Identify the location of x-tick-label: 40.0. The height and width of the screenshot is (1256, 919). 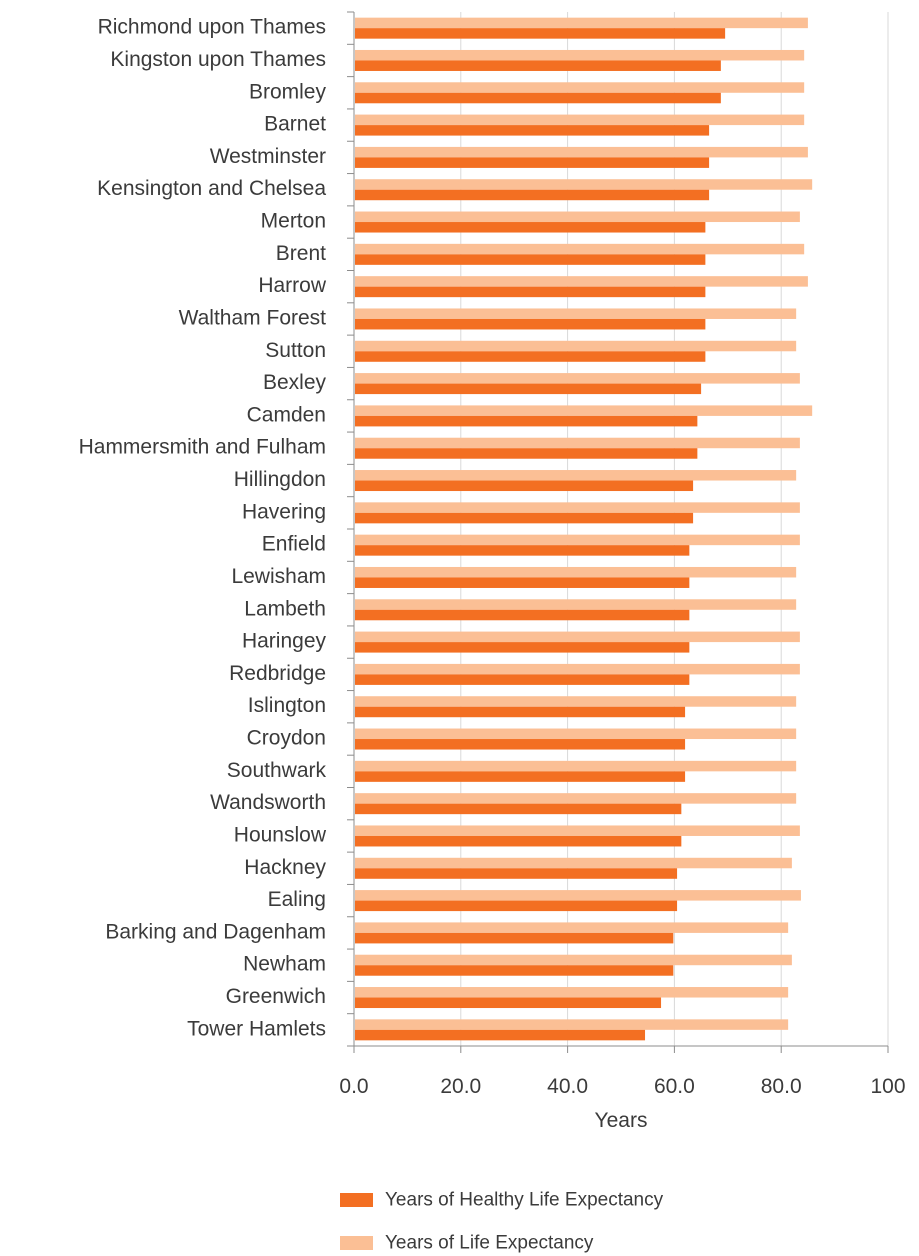
(567, 1086).